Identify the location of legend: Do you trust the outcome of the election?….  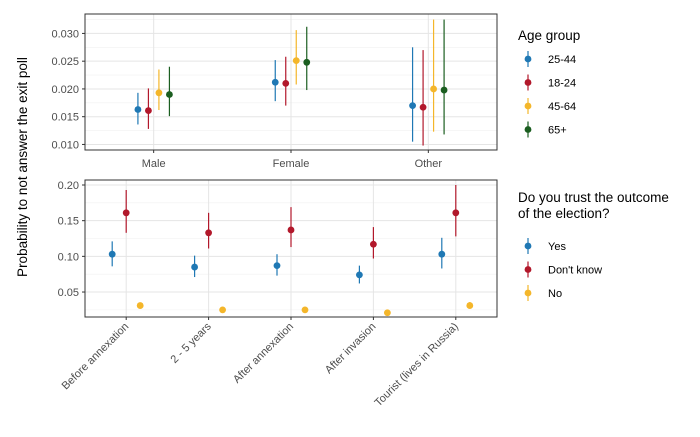
(593, 245).